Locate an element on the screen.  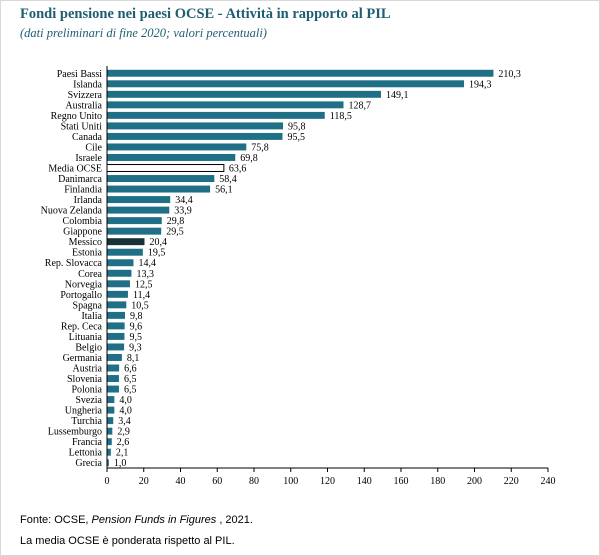
value-label: 29,8 is located at coordinates (176, 221).